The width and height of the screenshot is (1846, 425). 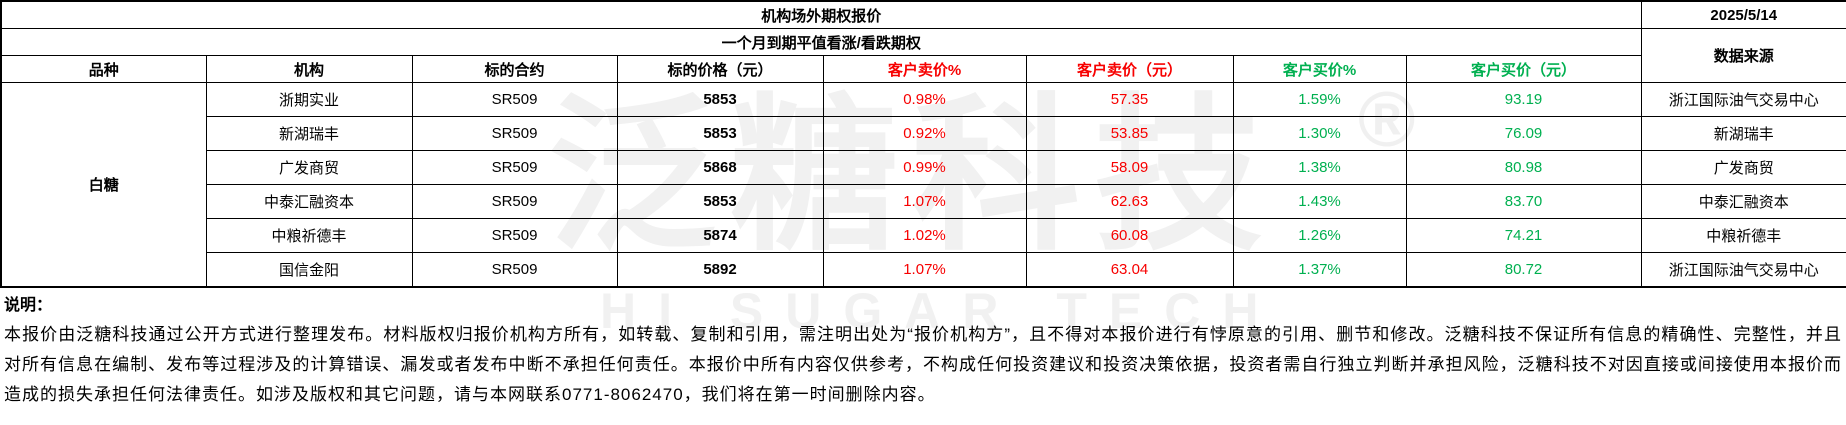 What do you see at coordinates (309, 99) in the screenshot?
I see `institution-cell: 浙期实业` at bounding box center [309, 99].